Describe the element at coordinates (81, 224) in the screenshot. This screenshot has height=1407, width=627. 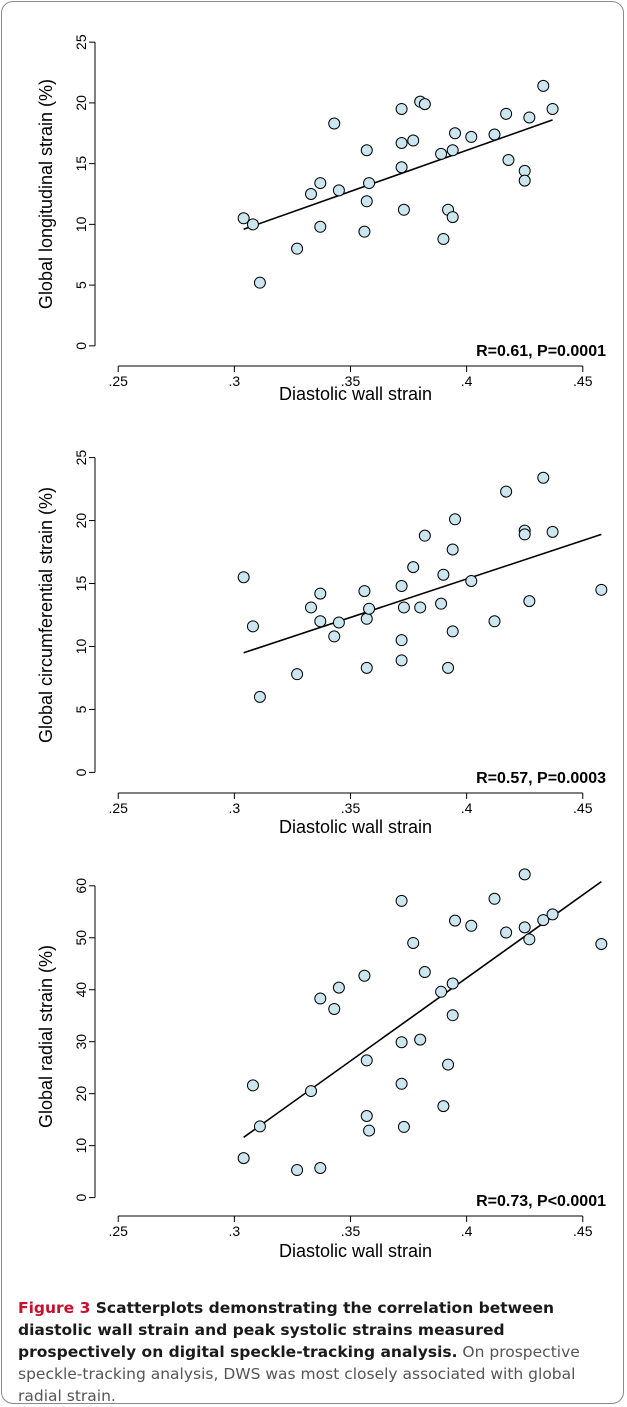
I see `y-tick-label: 10` at that location.